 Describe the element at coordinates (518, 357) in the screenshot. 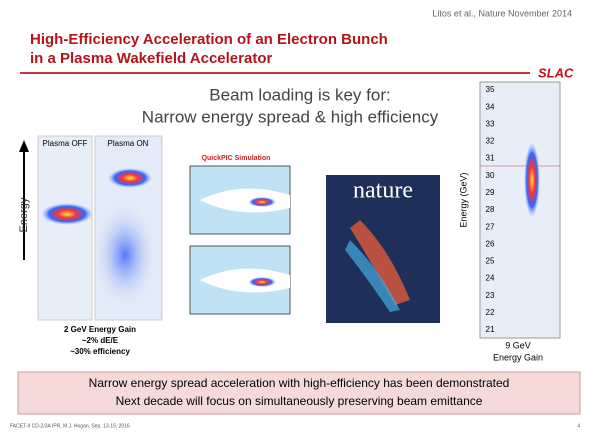

I see `caption: Energy Gain` at that location.